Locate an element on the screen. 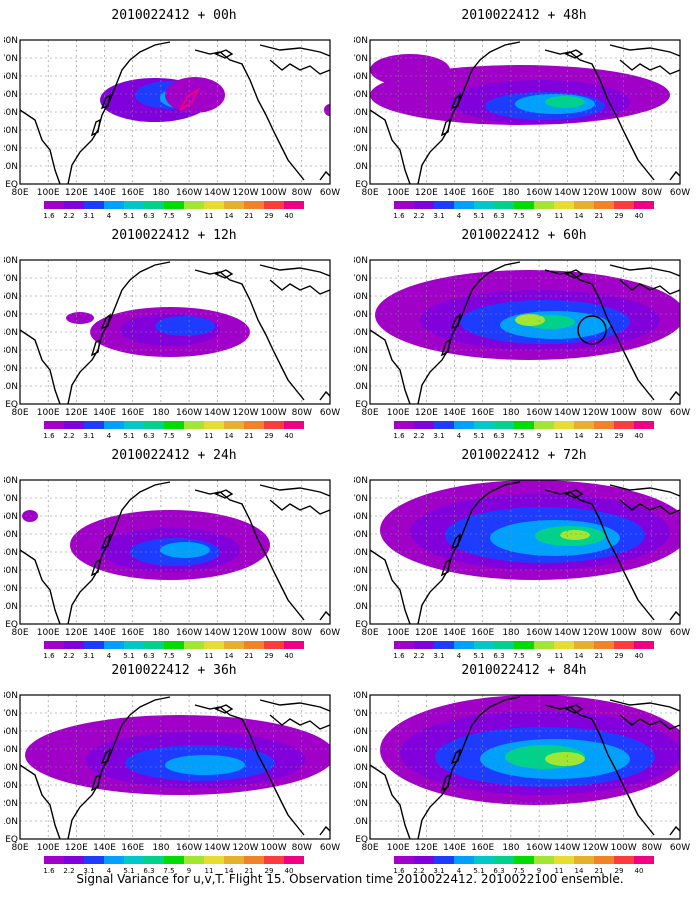  lat-tick-label: 60N is located at coordinates (11, 517).